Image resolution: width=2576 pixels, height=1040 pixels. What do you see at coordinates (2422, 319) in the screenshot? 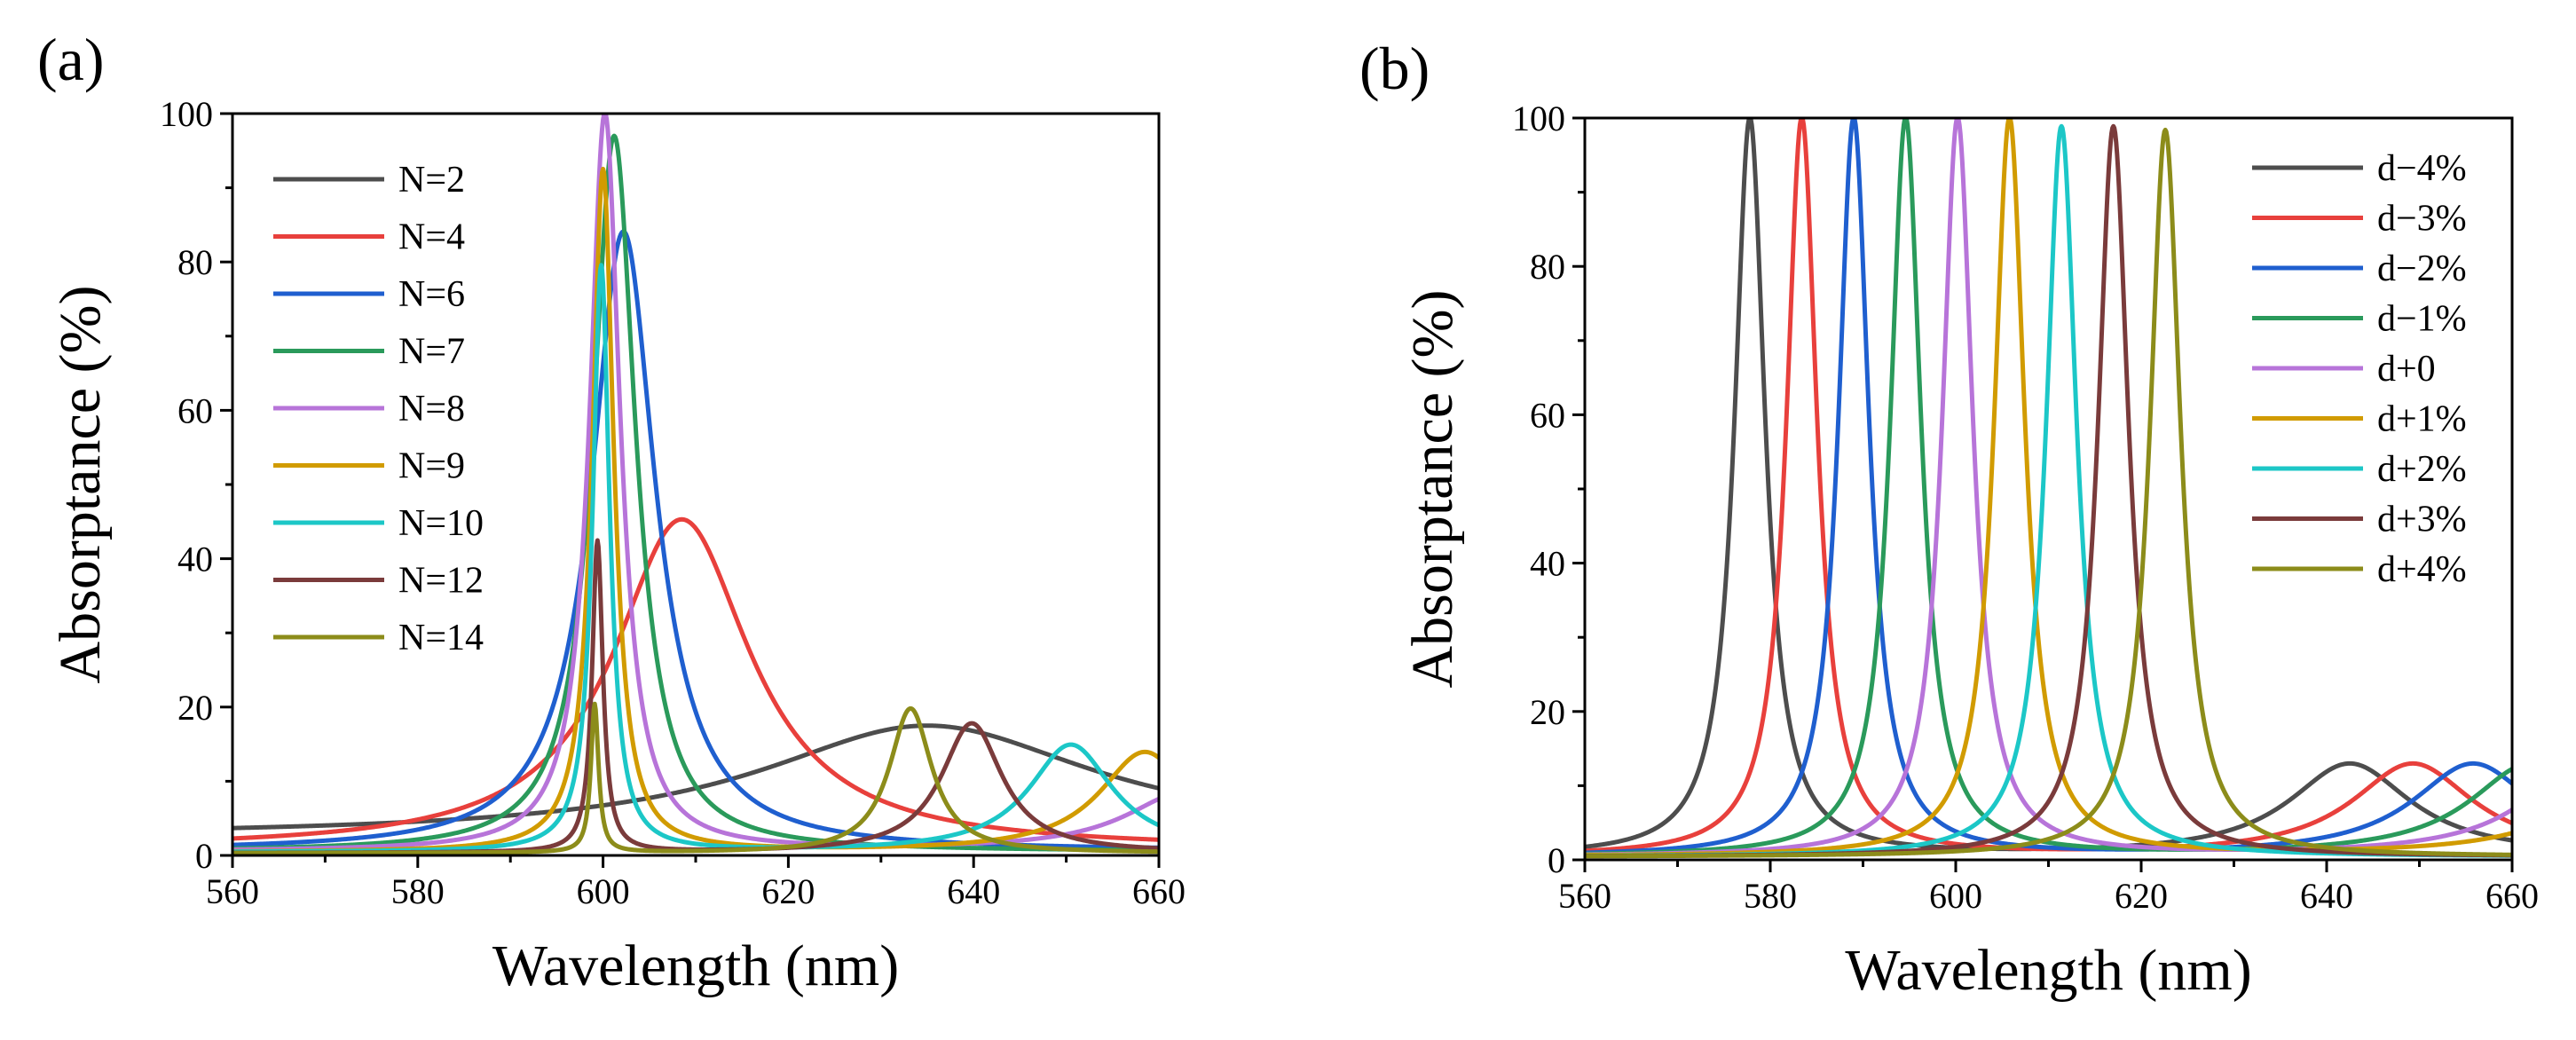
I see `legend-label: d−1%` at bounding box center [2422, 319].